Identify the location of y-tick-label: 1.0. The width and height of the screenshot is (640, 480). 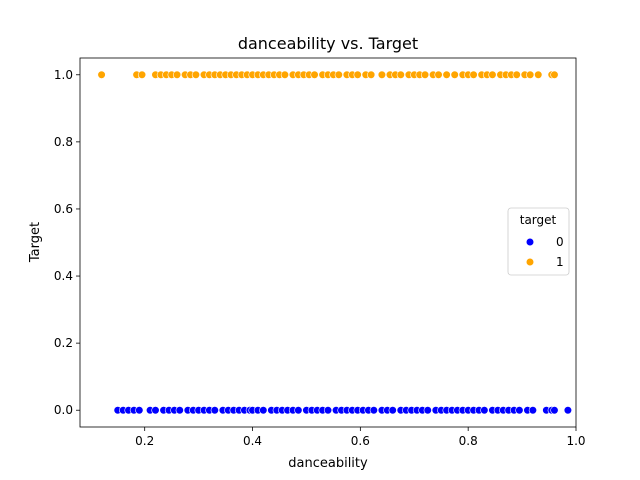
(63, 75).